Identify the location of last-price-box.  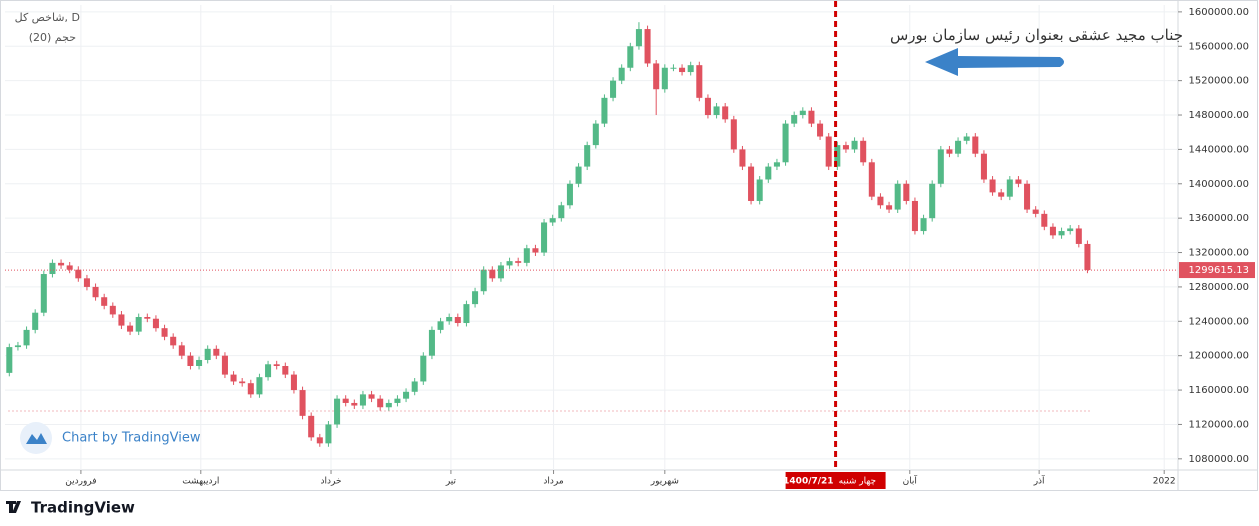
(1217, 270).